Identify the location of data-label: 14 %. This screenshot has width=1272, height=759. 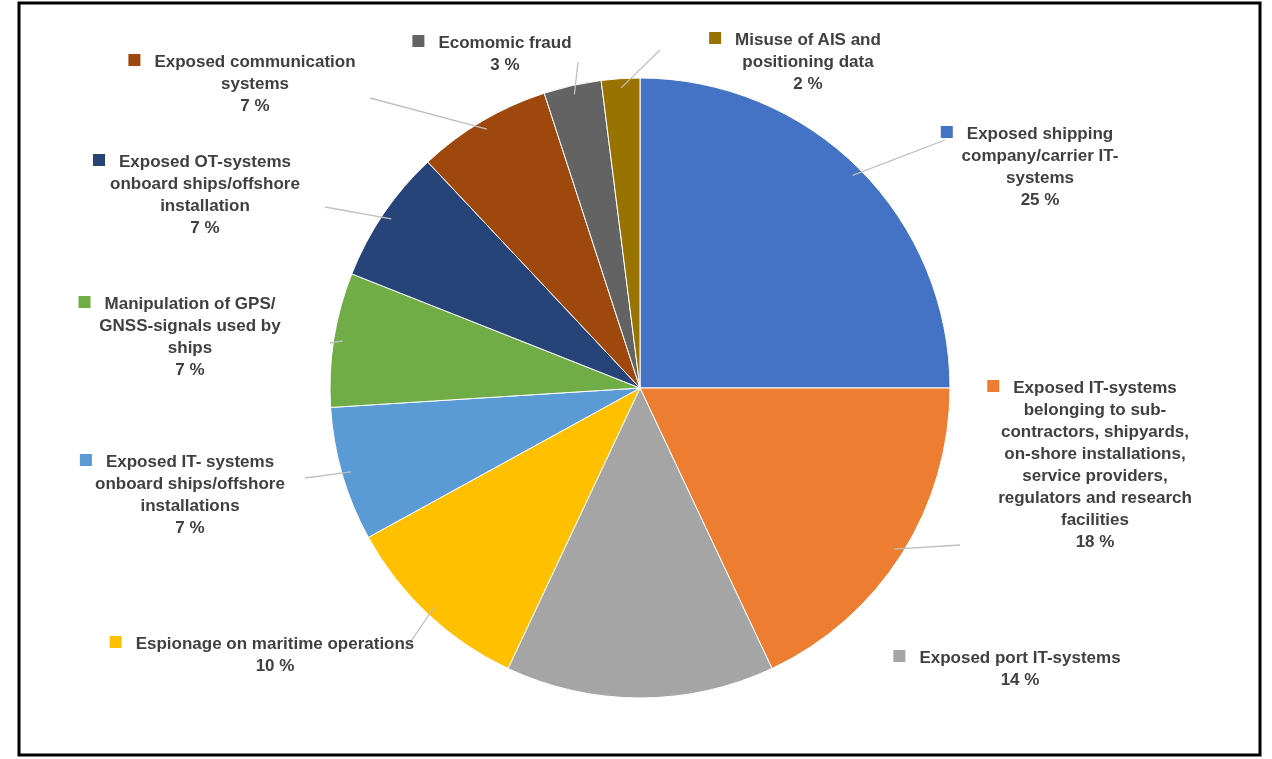
(1020, 679).